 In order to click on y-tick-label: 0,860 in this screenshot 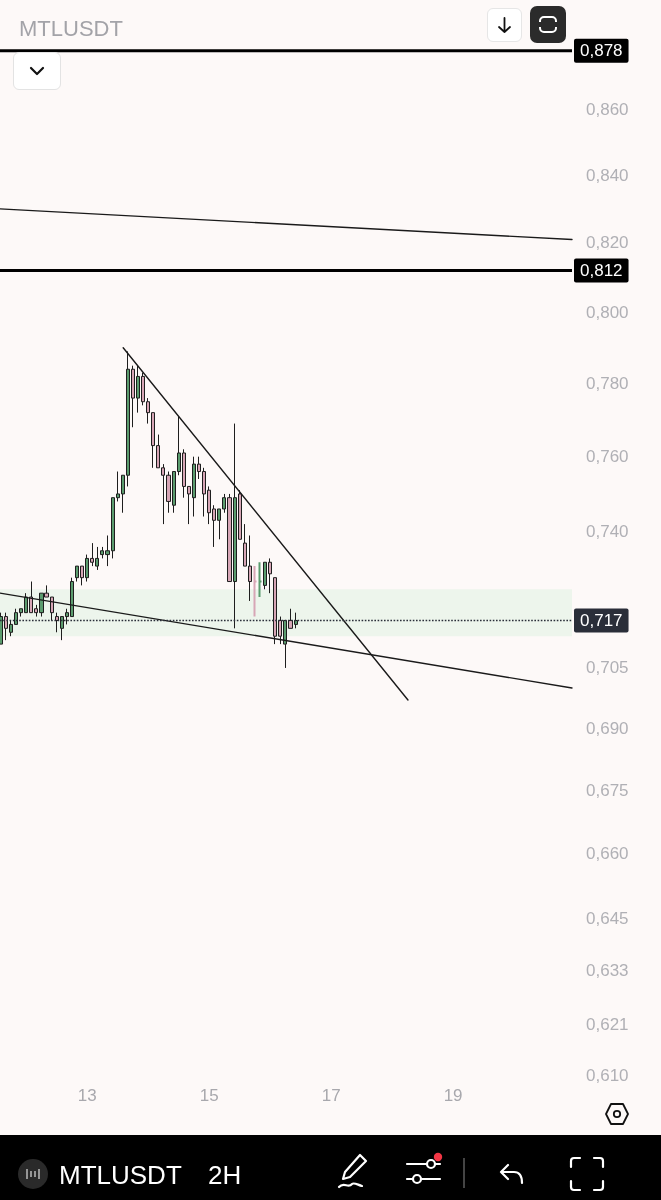, I will do `click(607, 109)`.